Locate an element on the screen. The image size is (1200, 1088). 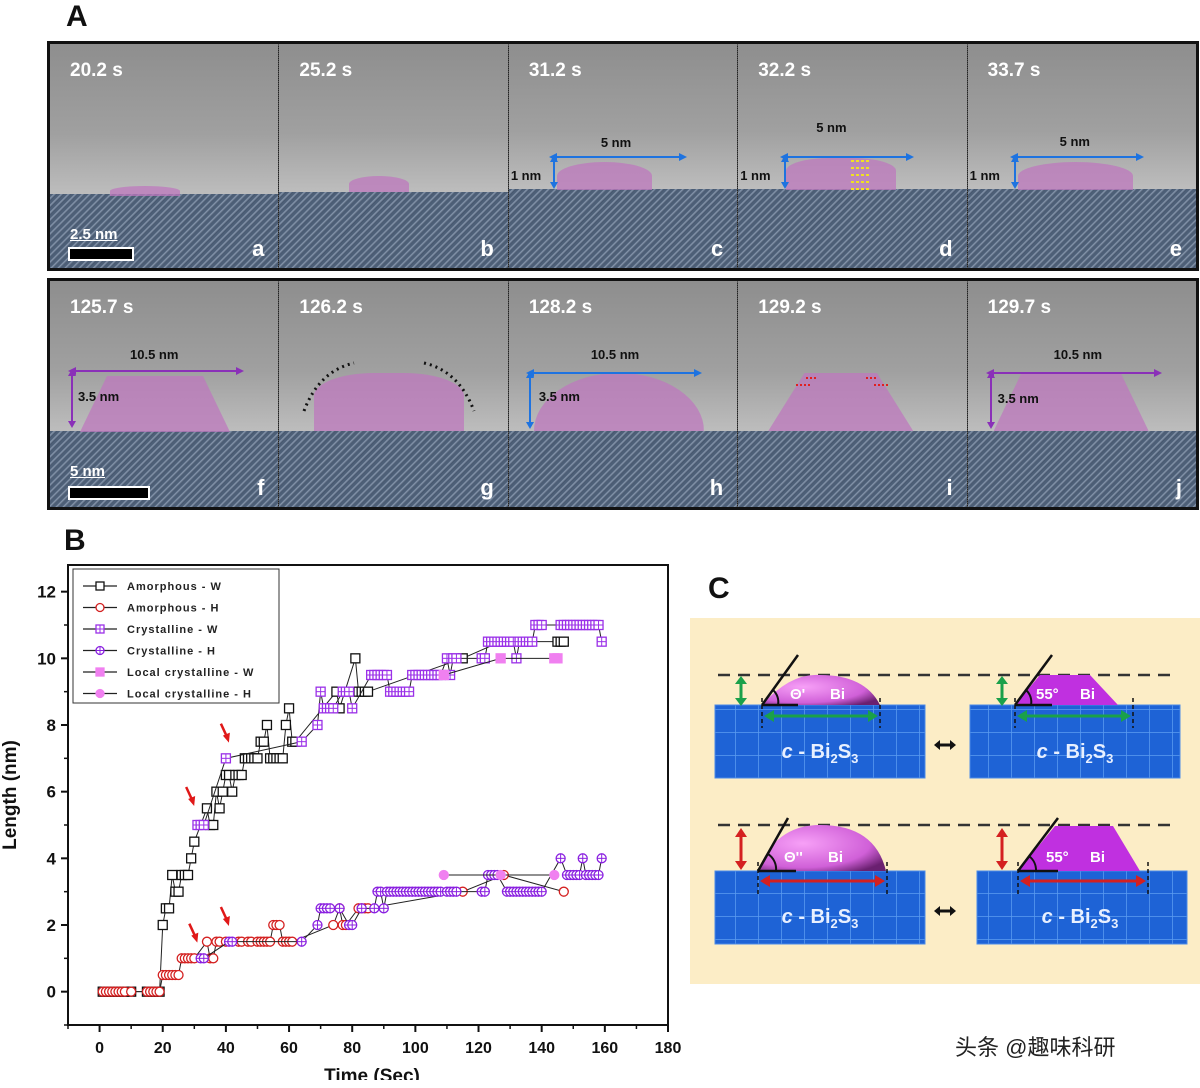
x-tick-label: 160 is located at coordinates (604, 1048).